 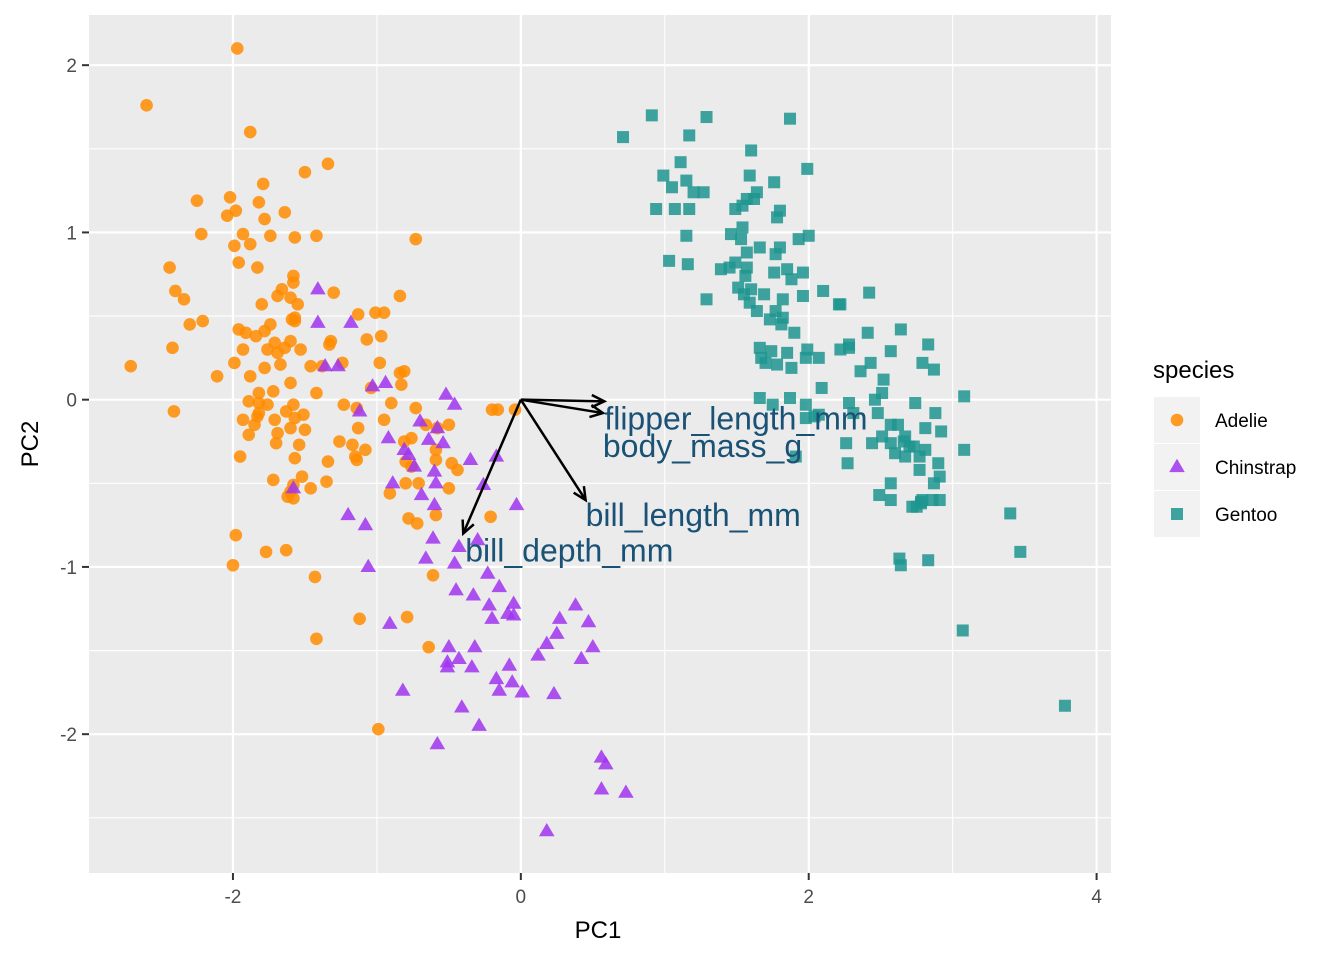 What do you see at coordinates (562, 400) in the screenshot?
I see `loading-arrow-flipper_length_mm` at bounding box center [562, 400].